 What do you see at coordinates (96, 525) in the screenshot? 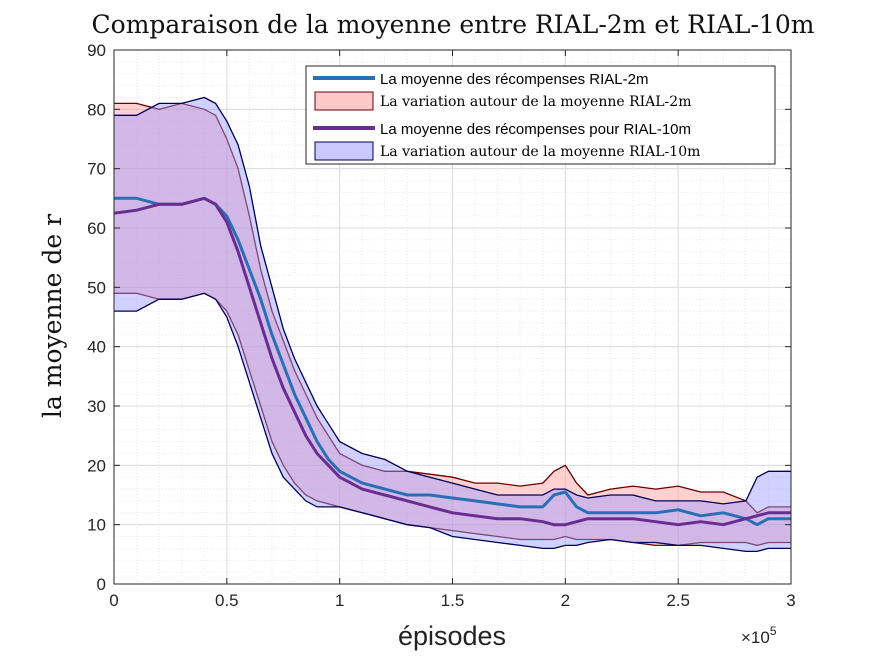
I see `y-tick-label: 10` at bounding box center [96, 525].